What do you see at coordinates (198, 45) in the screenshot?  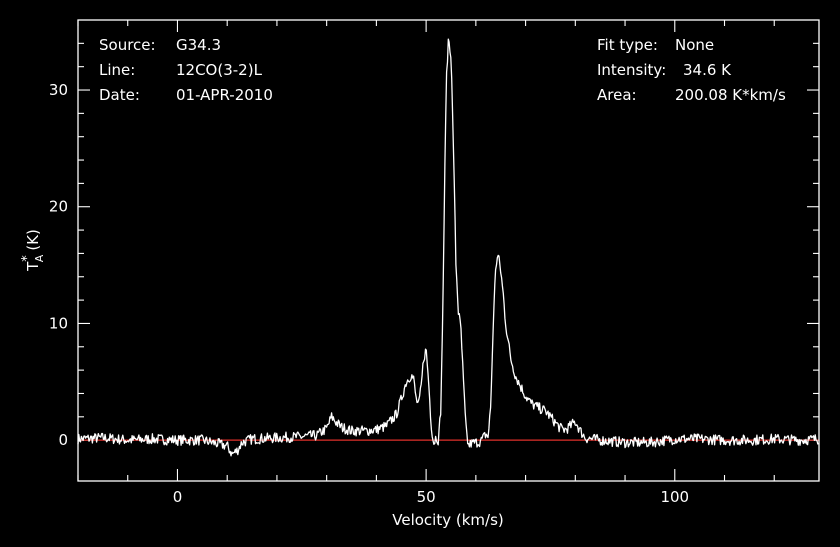 I see `info-source-value: G34.3` at bounding box center [198, 45].